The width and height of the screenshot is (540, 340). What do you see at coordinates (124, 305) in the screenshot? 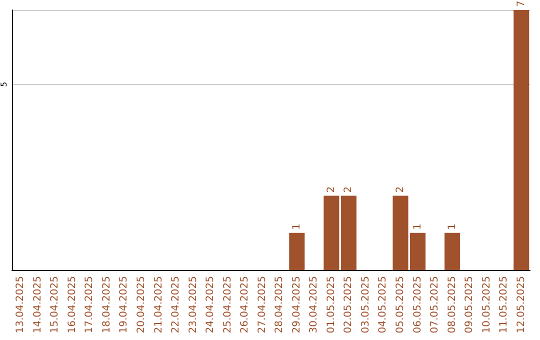
I see `x-tick-label: 19.04.2025` at bounding box center [124, 305].